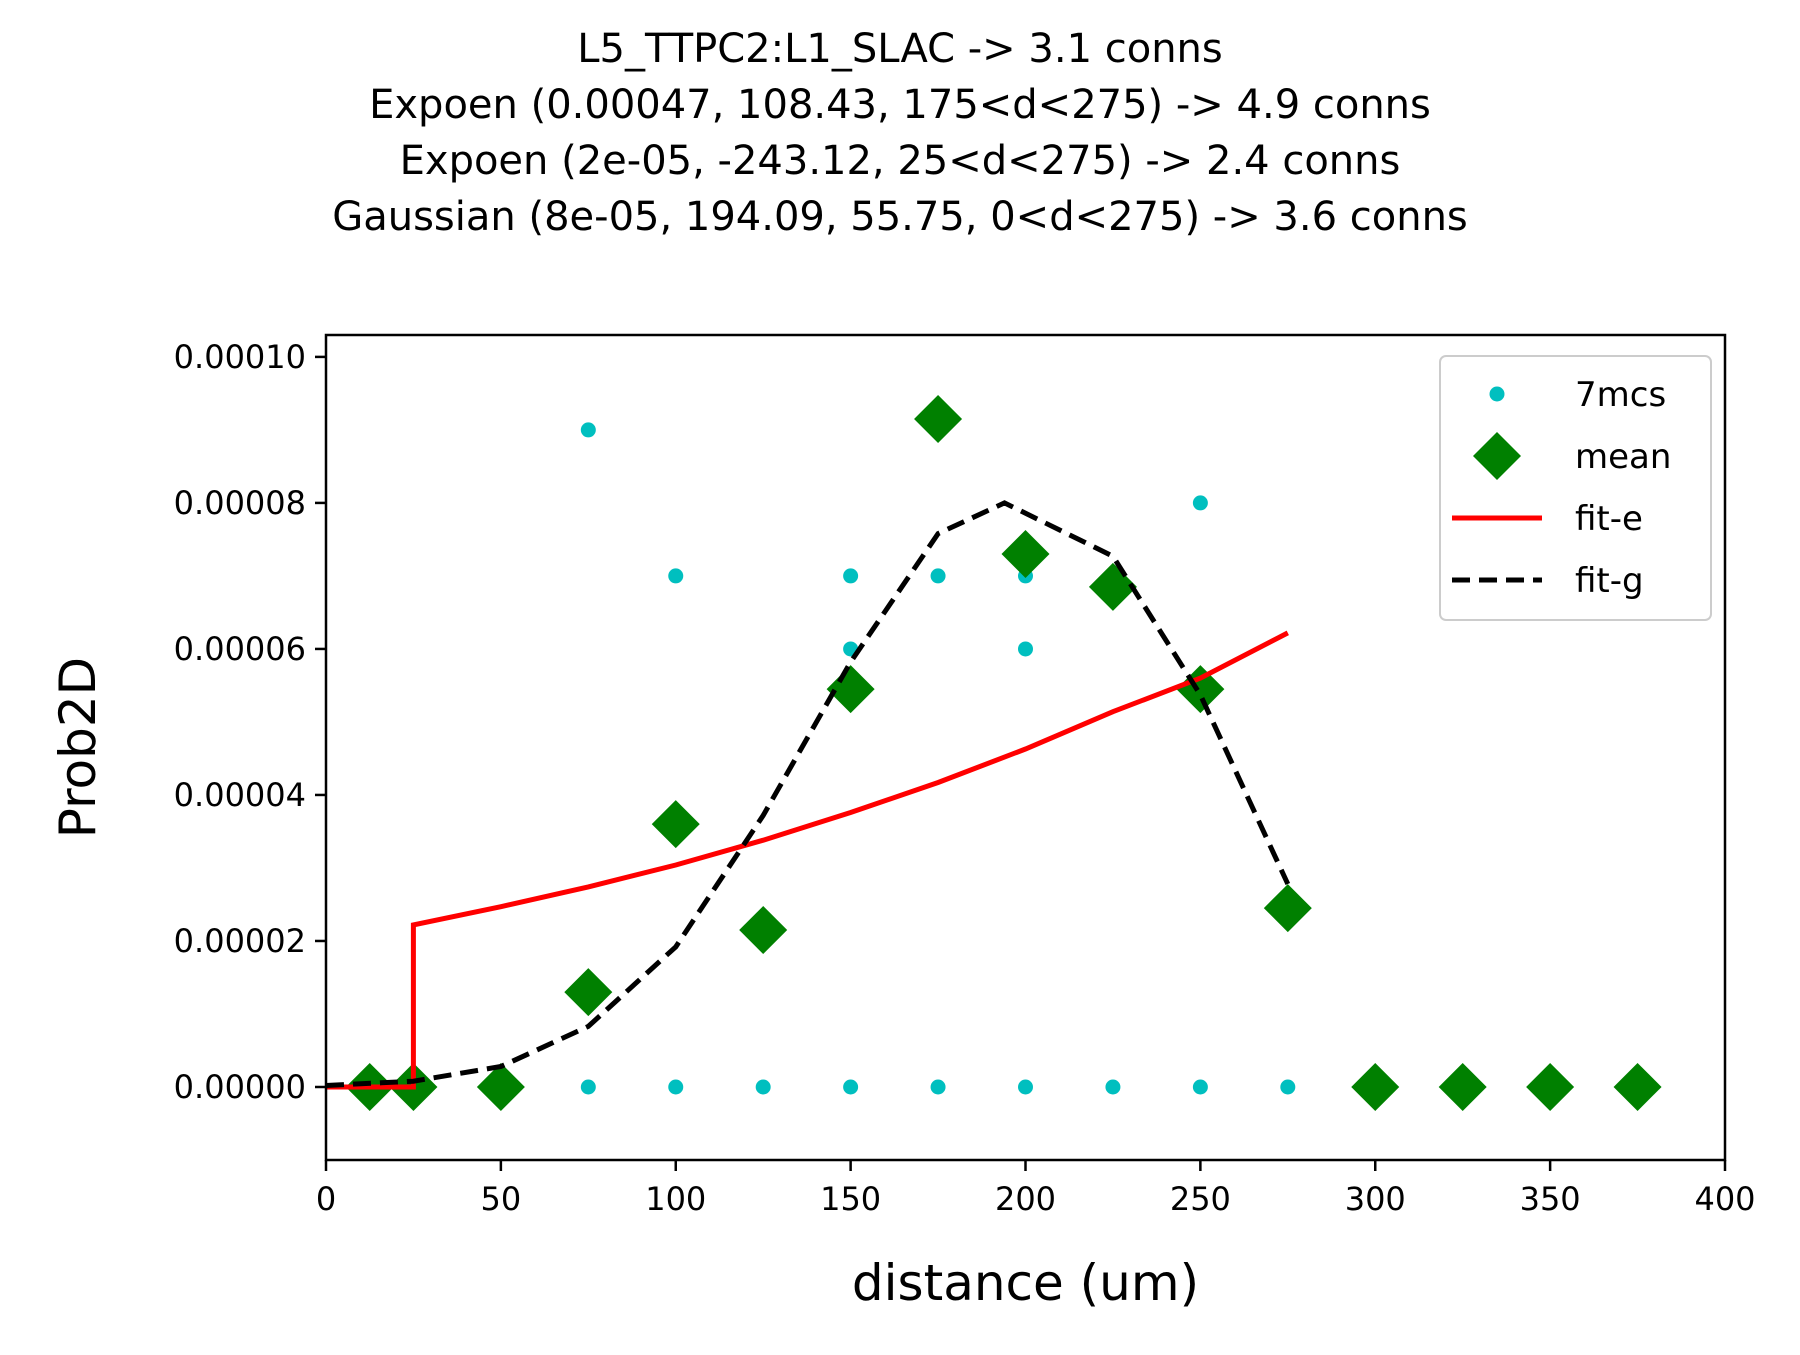 The width and height of the screenshot is (1800, 1355). What do you see at coordinates (240, 357) in the screenshot?
I see `y-tick-label: 0.00010` at bounding box center [240, 357].